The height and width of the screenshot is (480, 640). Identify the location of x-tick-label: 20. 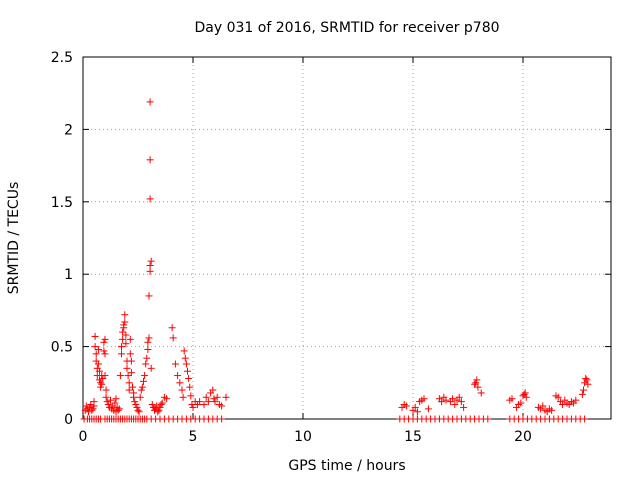
(523, 437).